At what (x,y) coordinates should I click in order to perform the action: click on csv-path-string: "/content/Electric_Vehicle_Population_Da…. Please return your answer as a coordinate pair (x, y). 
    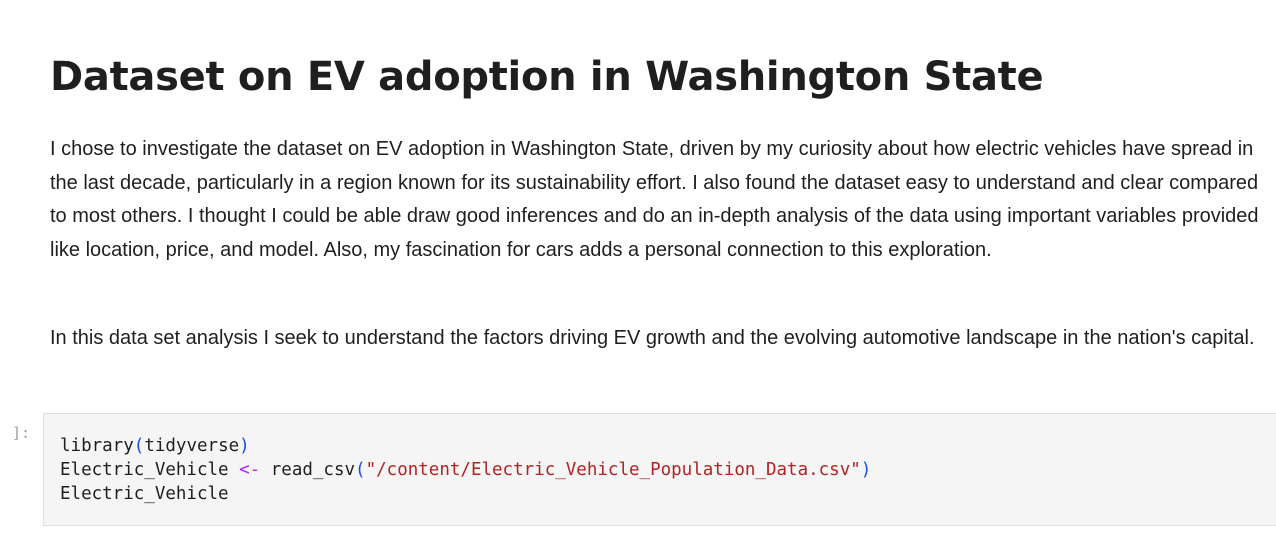
    Looking at the image, I should click on (613, 470).